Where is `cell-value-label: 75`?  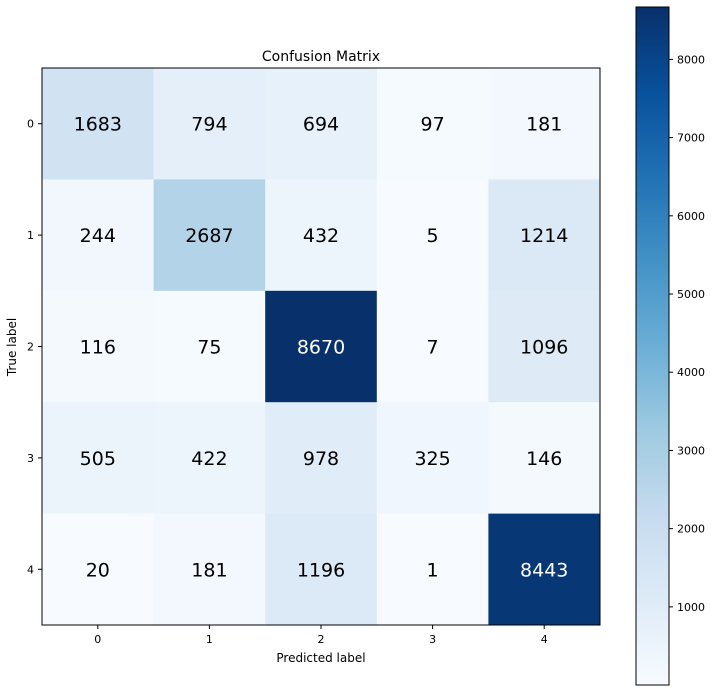
cell-value-label: 75 is located at coordinates (209, 348).